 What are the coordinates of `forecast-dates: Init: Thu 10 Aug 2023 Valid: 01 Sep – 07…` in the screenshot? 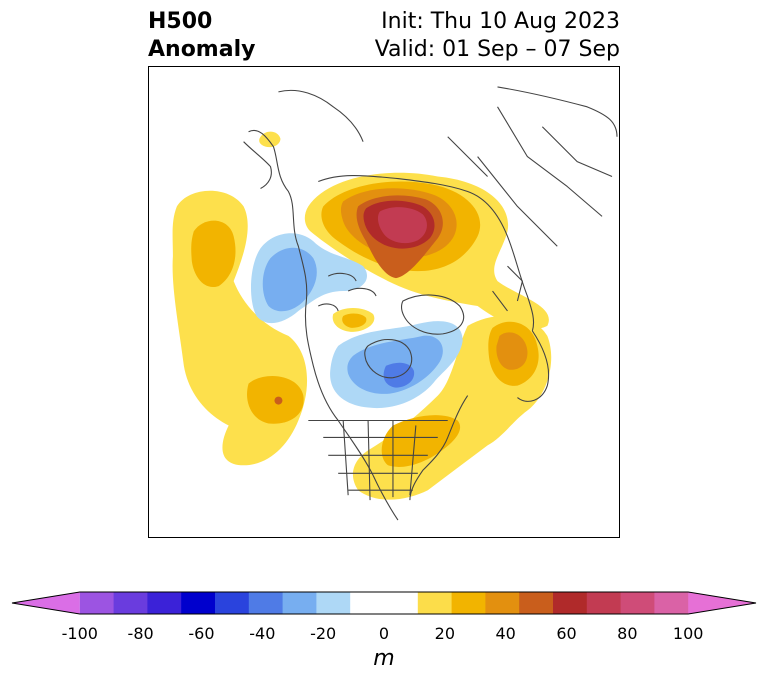 It's located at (497, 36).